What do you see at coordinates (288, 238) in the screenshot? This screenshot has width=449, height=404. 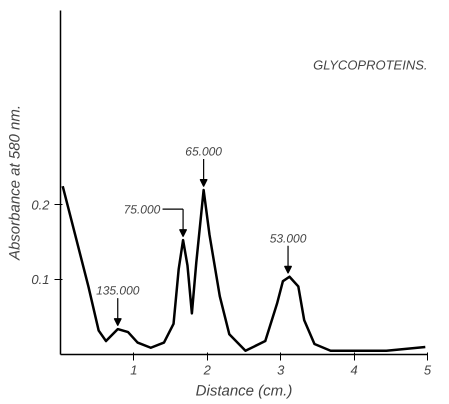 I see `annotation: 53.000` at bounding box center [288, 238].